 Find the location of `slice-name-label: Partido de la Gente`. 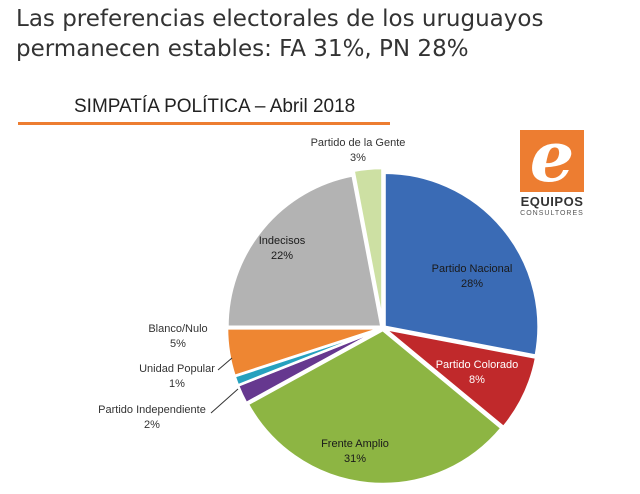

slice-name-label: Partido de la Gente is located at coordinates (358, 143).